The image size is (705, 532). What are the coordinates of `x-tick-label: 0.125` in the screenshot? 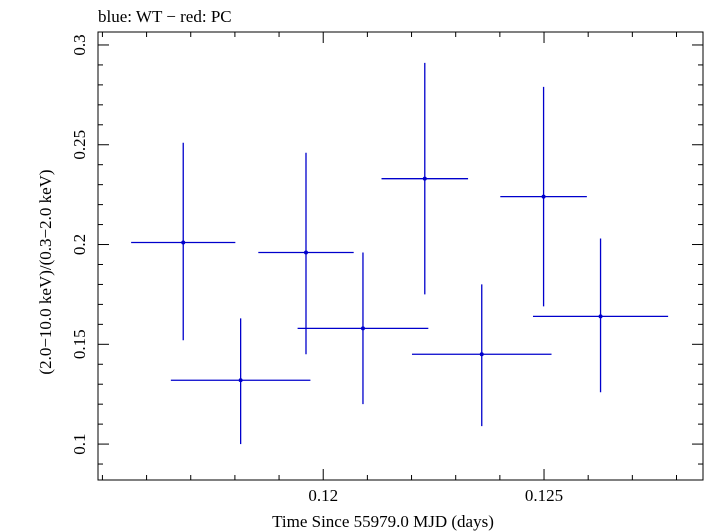 It's located at (544, 495).